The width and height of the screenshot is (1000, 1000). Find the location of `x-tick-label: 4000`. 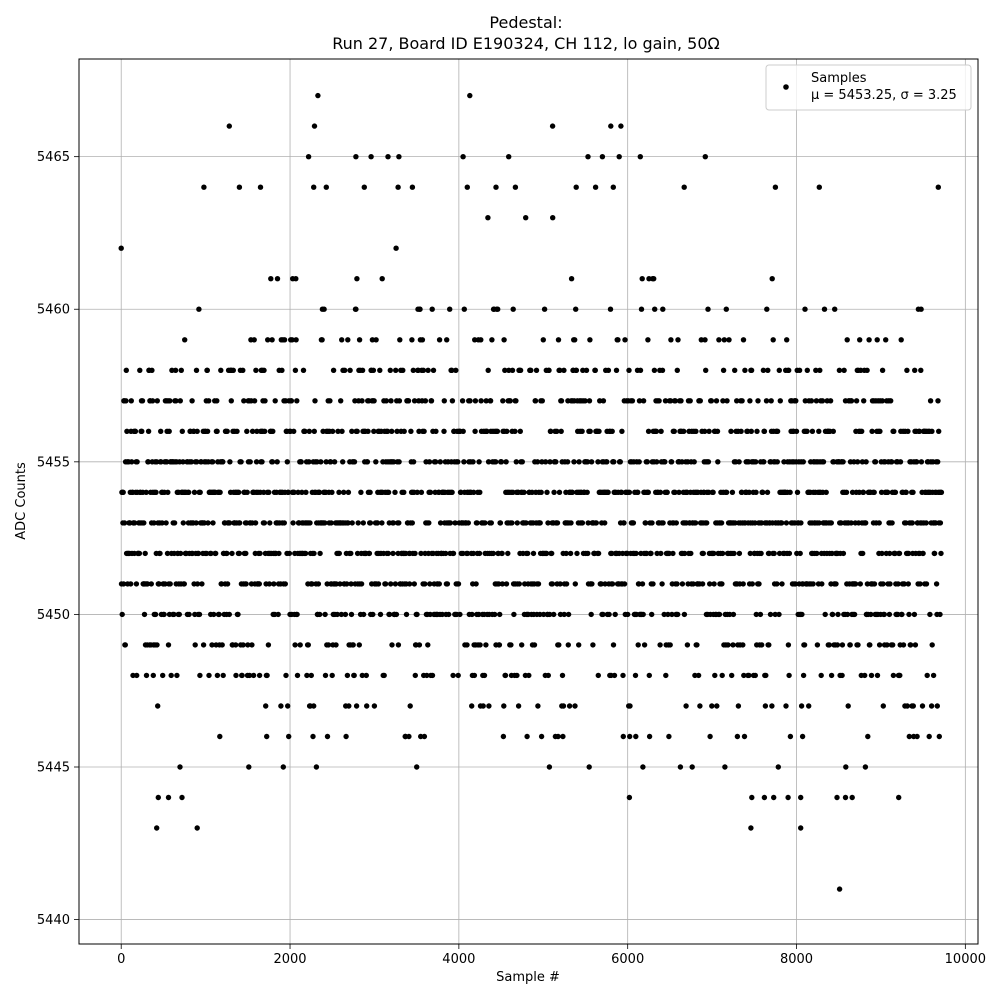

x-tick-label: 4000 is located at coordinates (458, 959).